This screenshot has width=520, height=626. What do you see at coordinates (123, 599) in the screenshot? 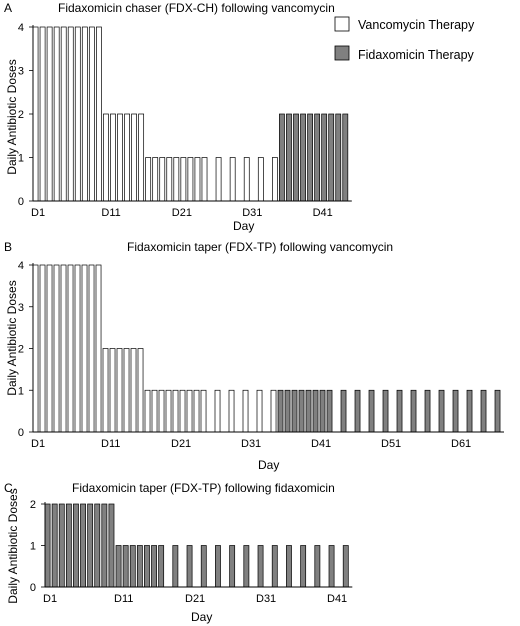
I see `x-tick-label: D11` at bounding box center [123, 599].